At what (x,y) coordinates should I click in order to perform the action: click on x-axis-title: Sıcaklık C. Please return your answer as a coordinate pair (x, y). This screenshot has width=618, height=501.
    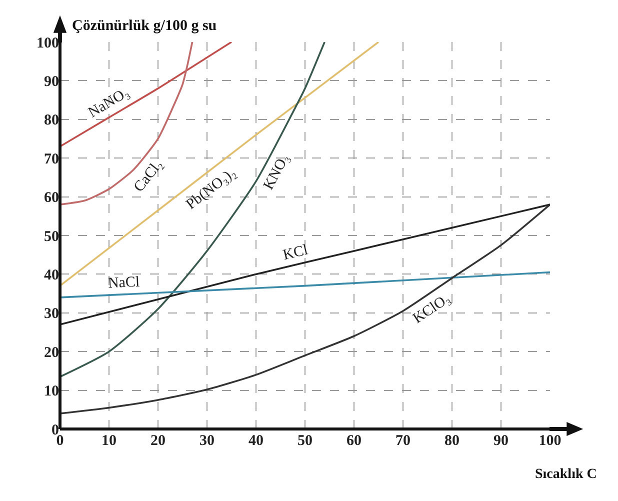
    Looking at the image, I should click on (566, 474).